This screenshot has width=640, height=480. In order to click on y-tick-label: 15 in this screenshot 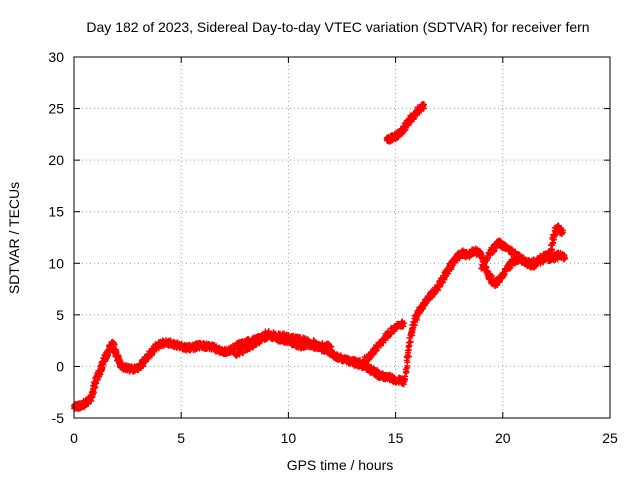, I will do `click(56, 212)`.